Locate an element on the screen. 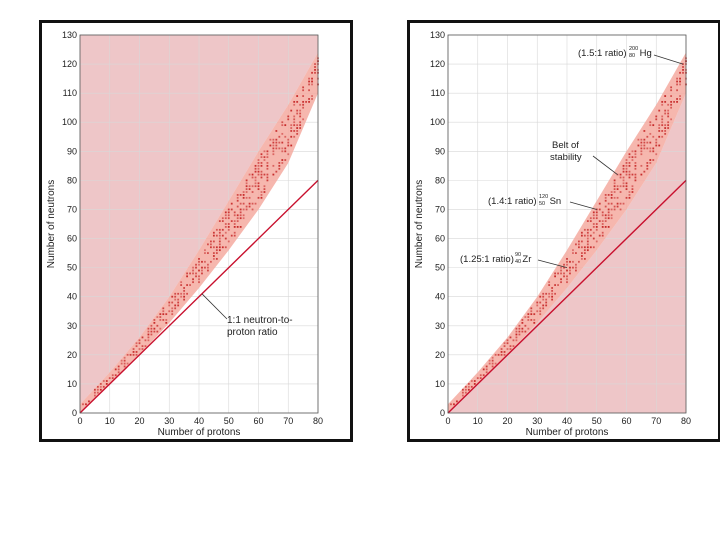 The image size is (720, 540). x-axis-label: Number of protons is located at coordinates (199, 432).